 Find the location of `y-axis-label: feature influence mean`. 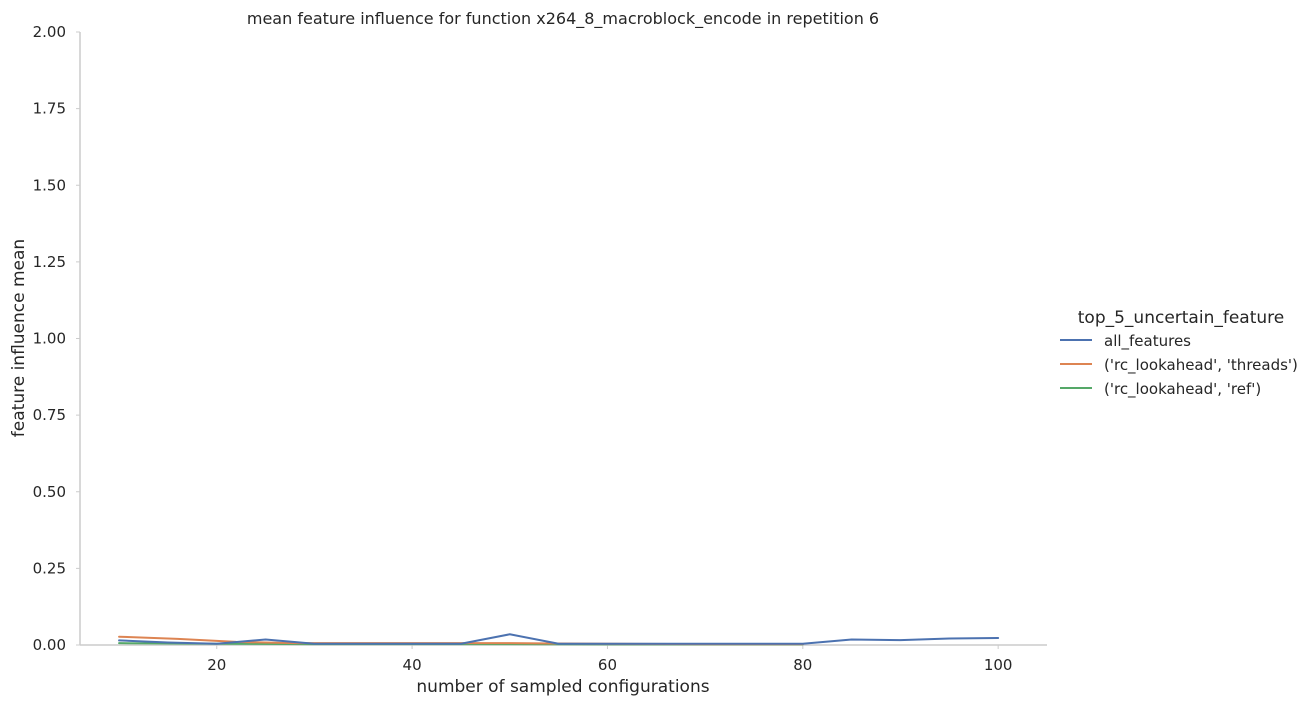

y-axis-label: feature influence mean is located at coordinates (19, 338).